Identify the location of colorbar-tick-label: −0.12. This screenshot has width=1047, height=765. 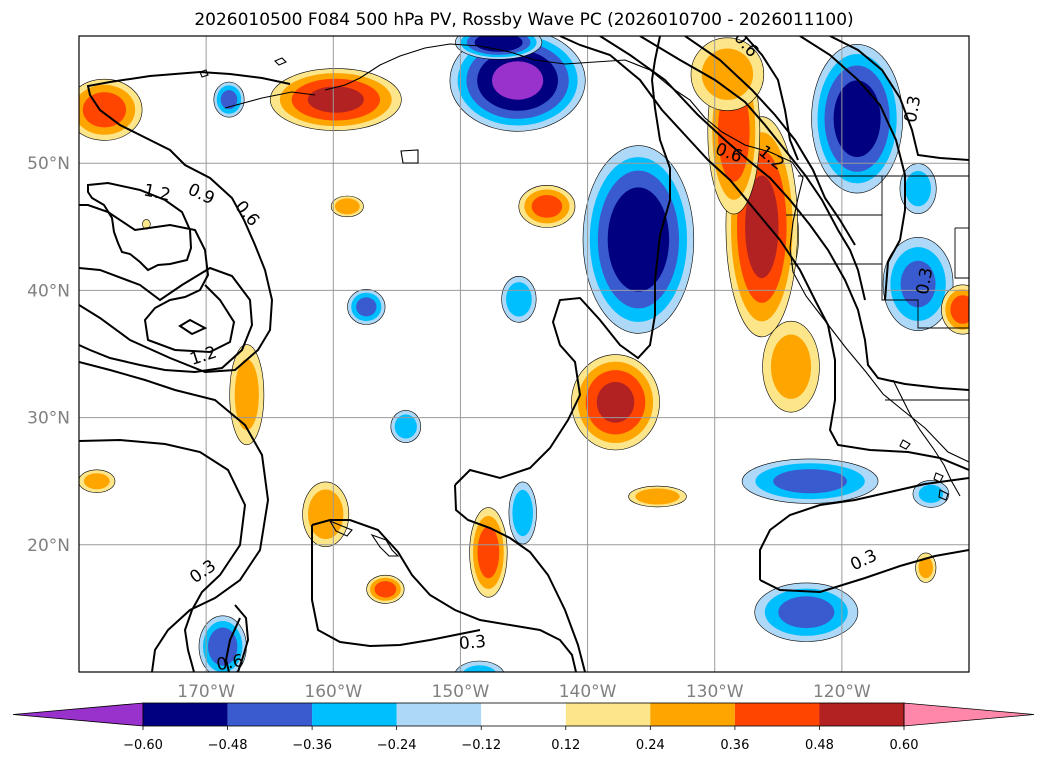
(481, 745).